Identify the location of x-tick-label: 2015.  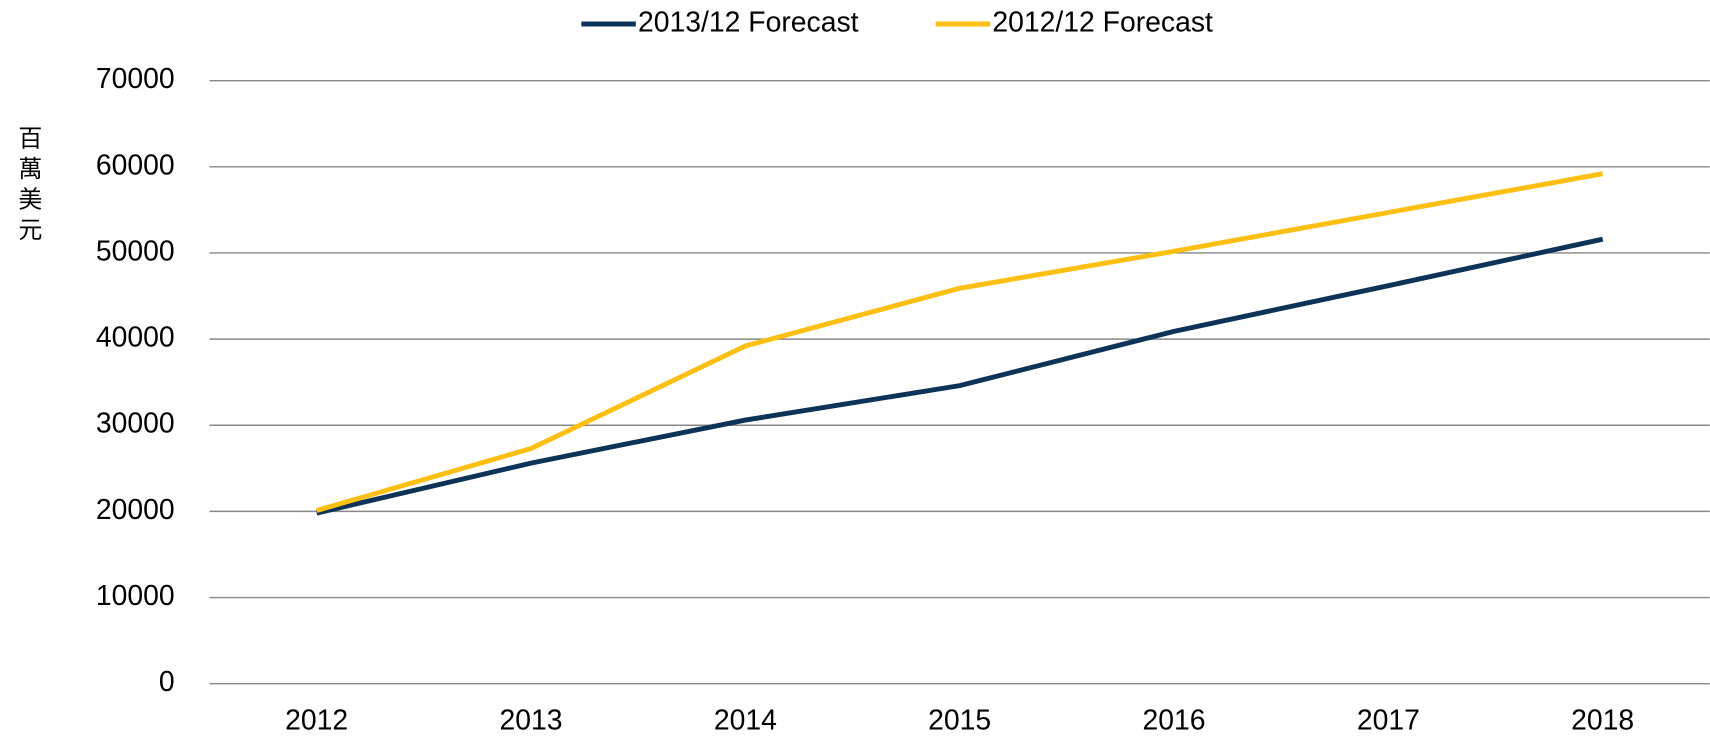
(959, 720).